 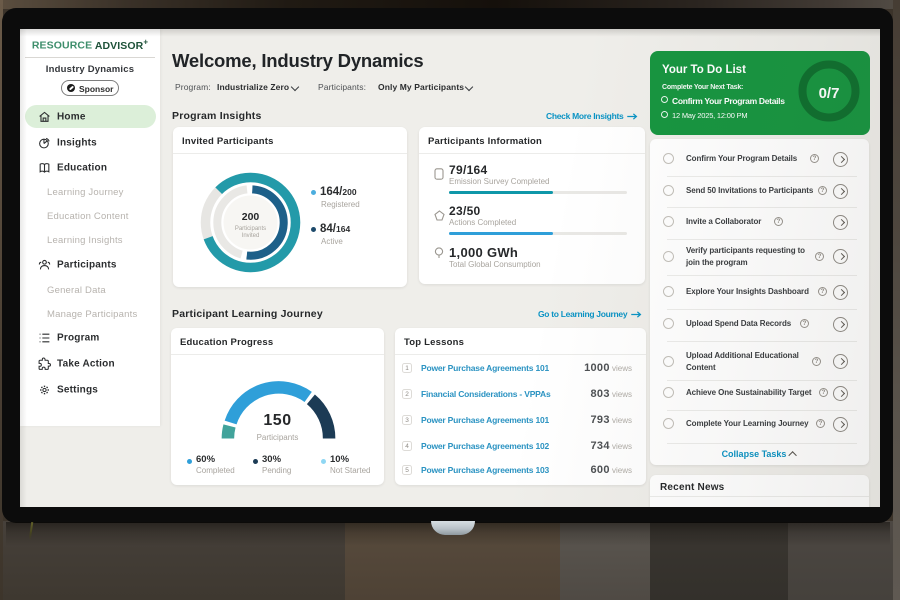 What do you see at coordinates (251, 217) in the screenshot?
I see `svg-text: 200` at bounding box center [251, 217].